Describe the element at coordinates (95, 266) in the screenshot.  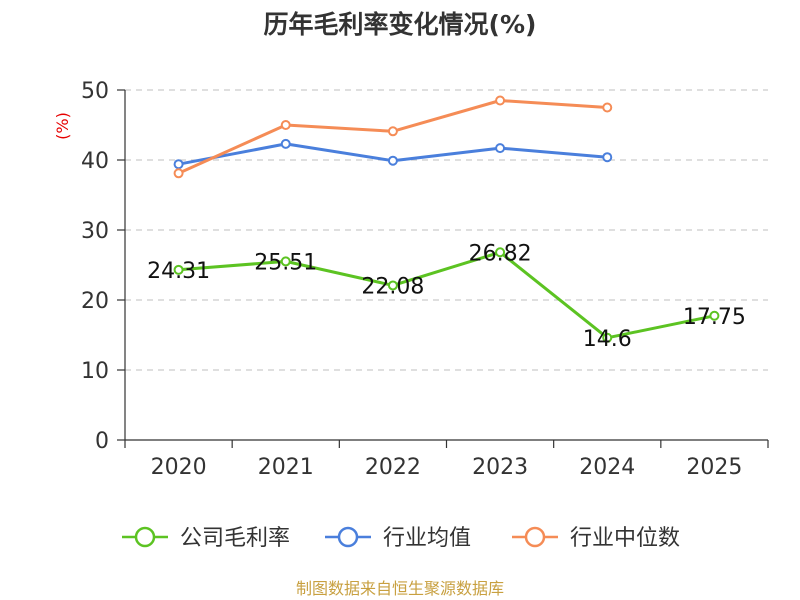
I see `y-tick-labels: 0 10 20 30 40 50` at that location.